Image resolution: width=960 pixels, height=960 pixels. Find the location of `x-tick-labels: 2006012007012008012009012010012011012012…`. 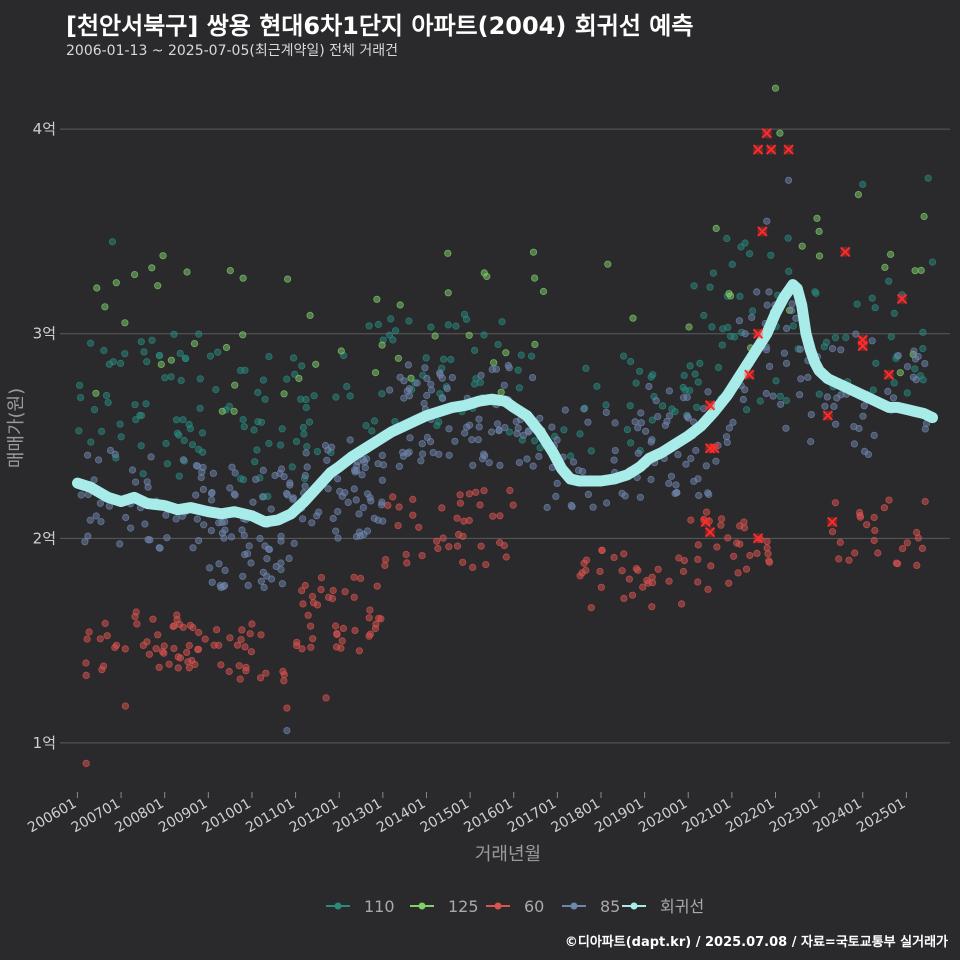

x-tick-labels: 2006012007012008012009012010012011012012… is located at coordinates (466, 814).